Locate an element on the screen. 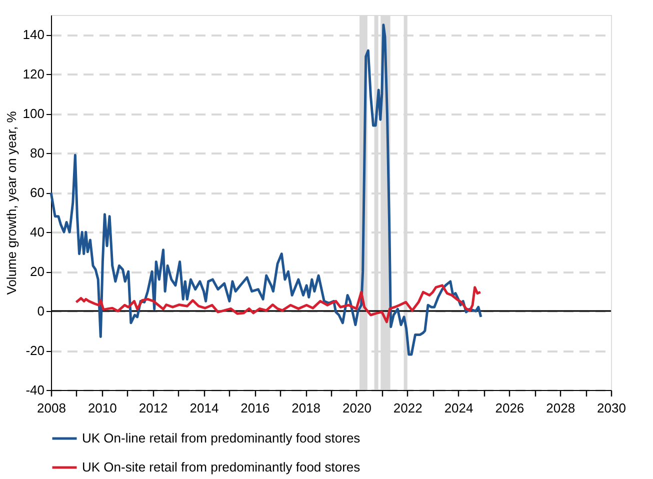  x-tick-label: 2010 is located at coordinates (102, 408).